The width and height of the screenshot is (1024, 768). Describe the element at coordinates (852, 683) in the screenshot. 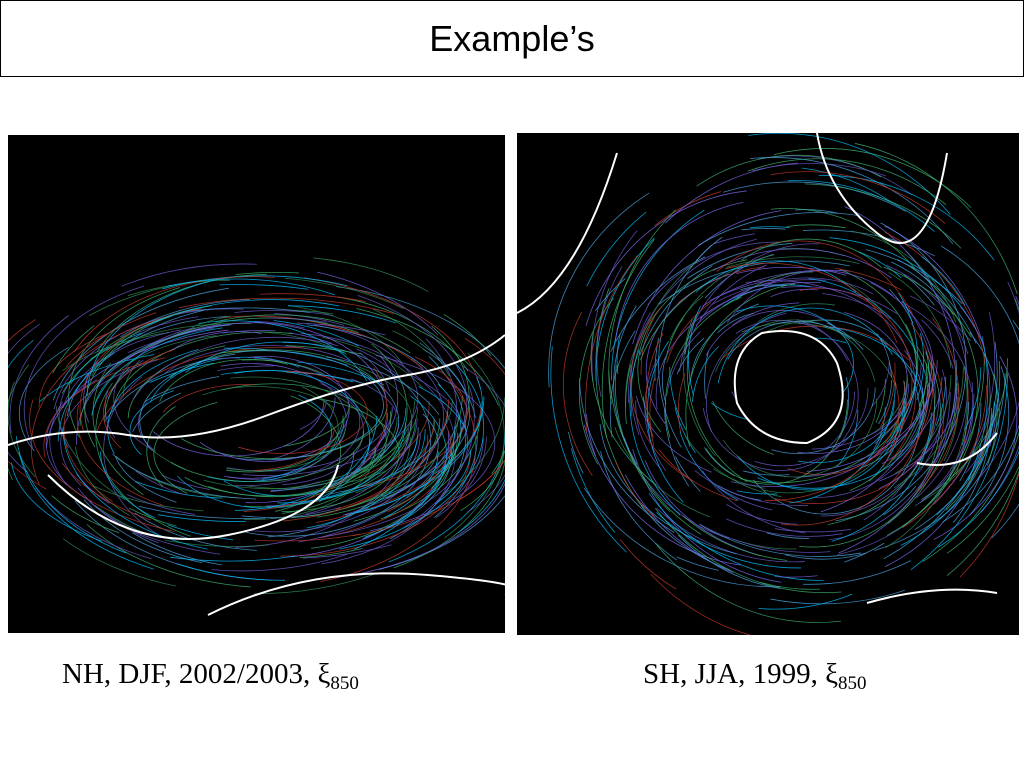

I see `caption-subscript: 850` at that location.